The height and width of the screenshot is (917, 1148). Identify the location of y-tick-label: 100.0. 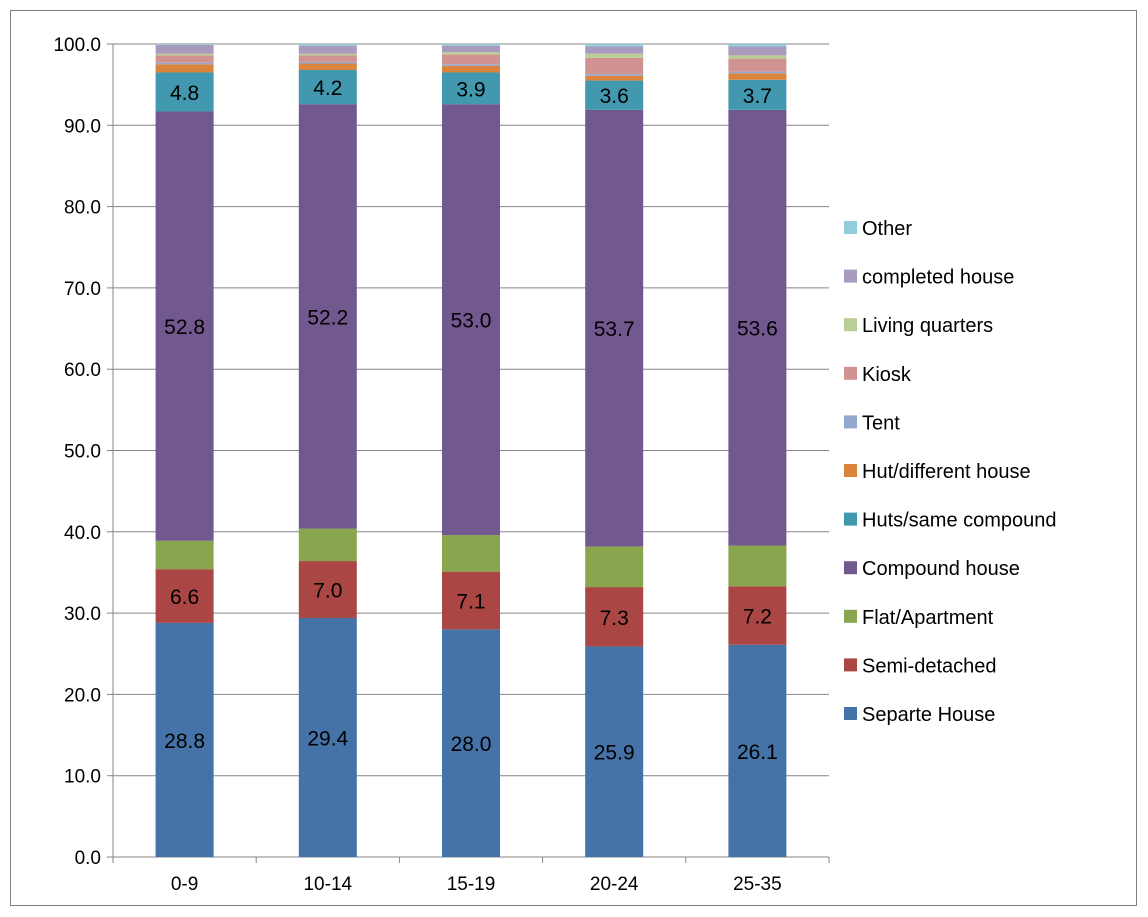
(77, 45).